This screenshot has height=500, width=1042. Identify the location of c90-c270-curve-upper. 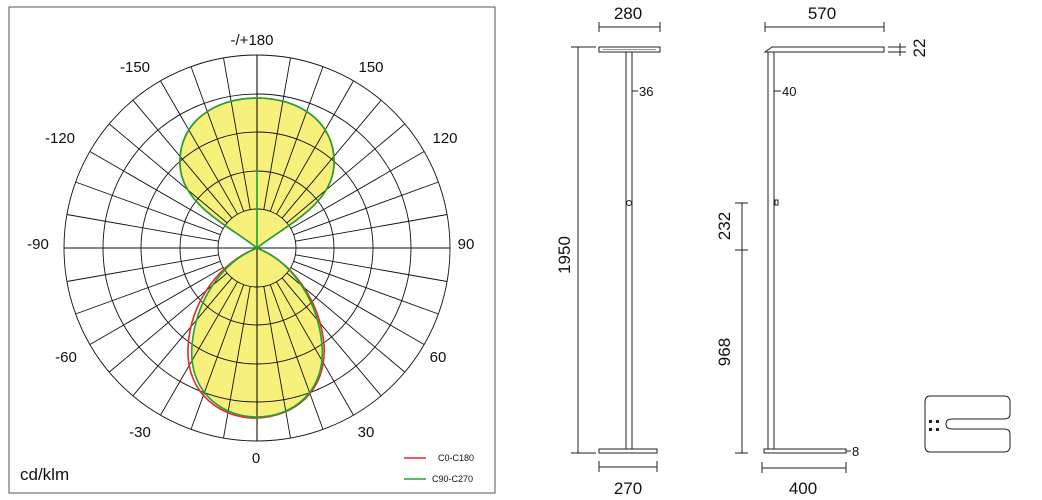
(257, 173).